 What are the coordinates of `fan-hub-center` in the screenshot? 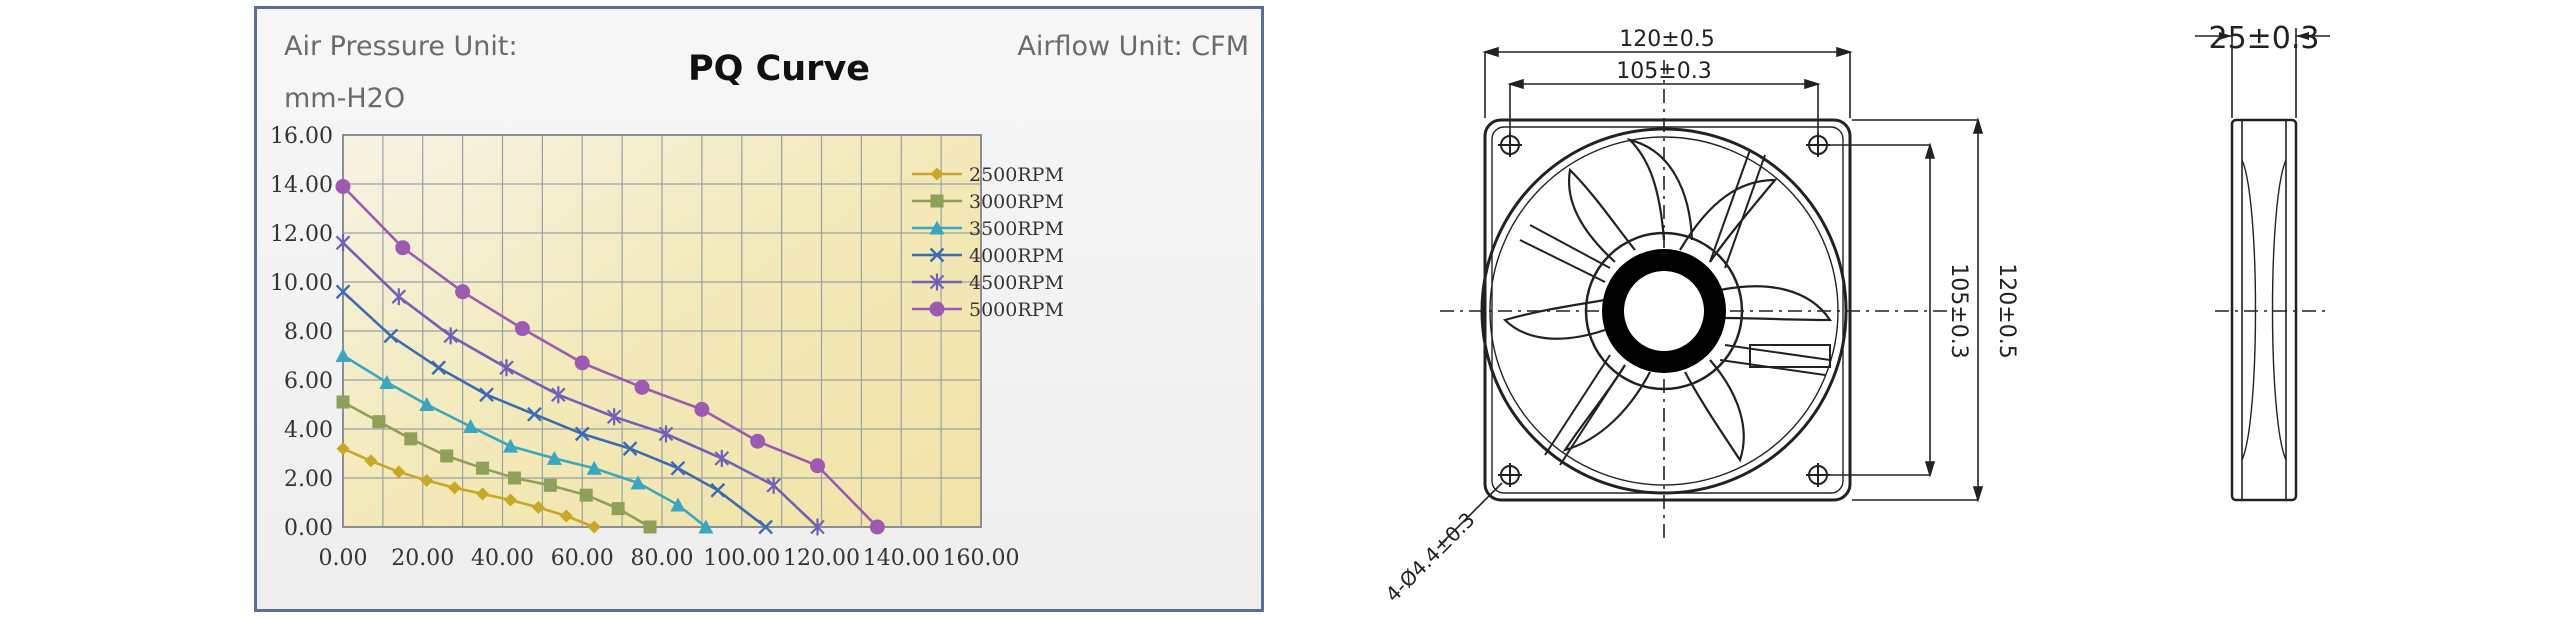 It's located at (1664, 311).